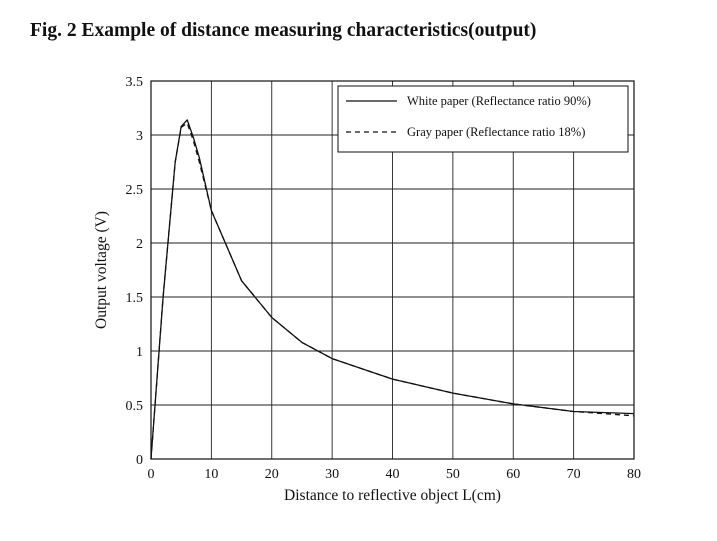 Image resolution: width=717 pixels, height=541 pixels. I want to click on x-tick-label: 10, so click(211, 474).